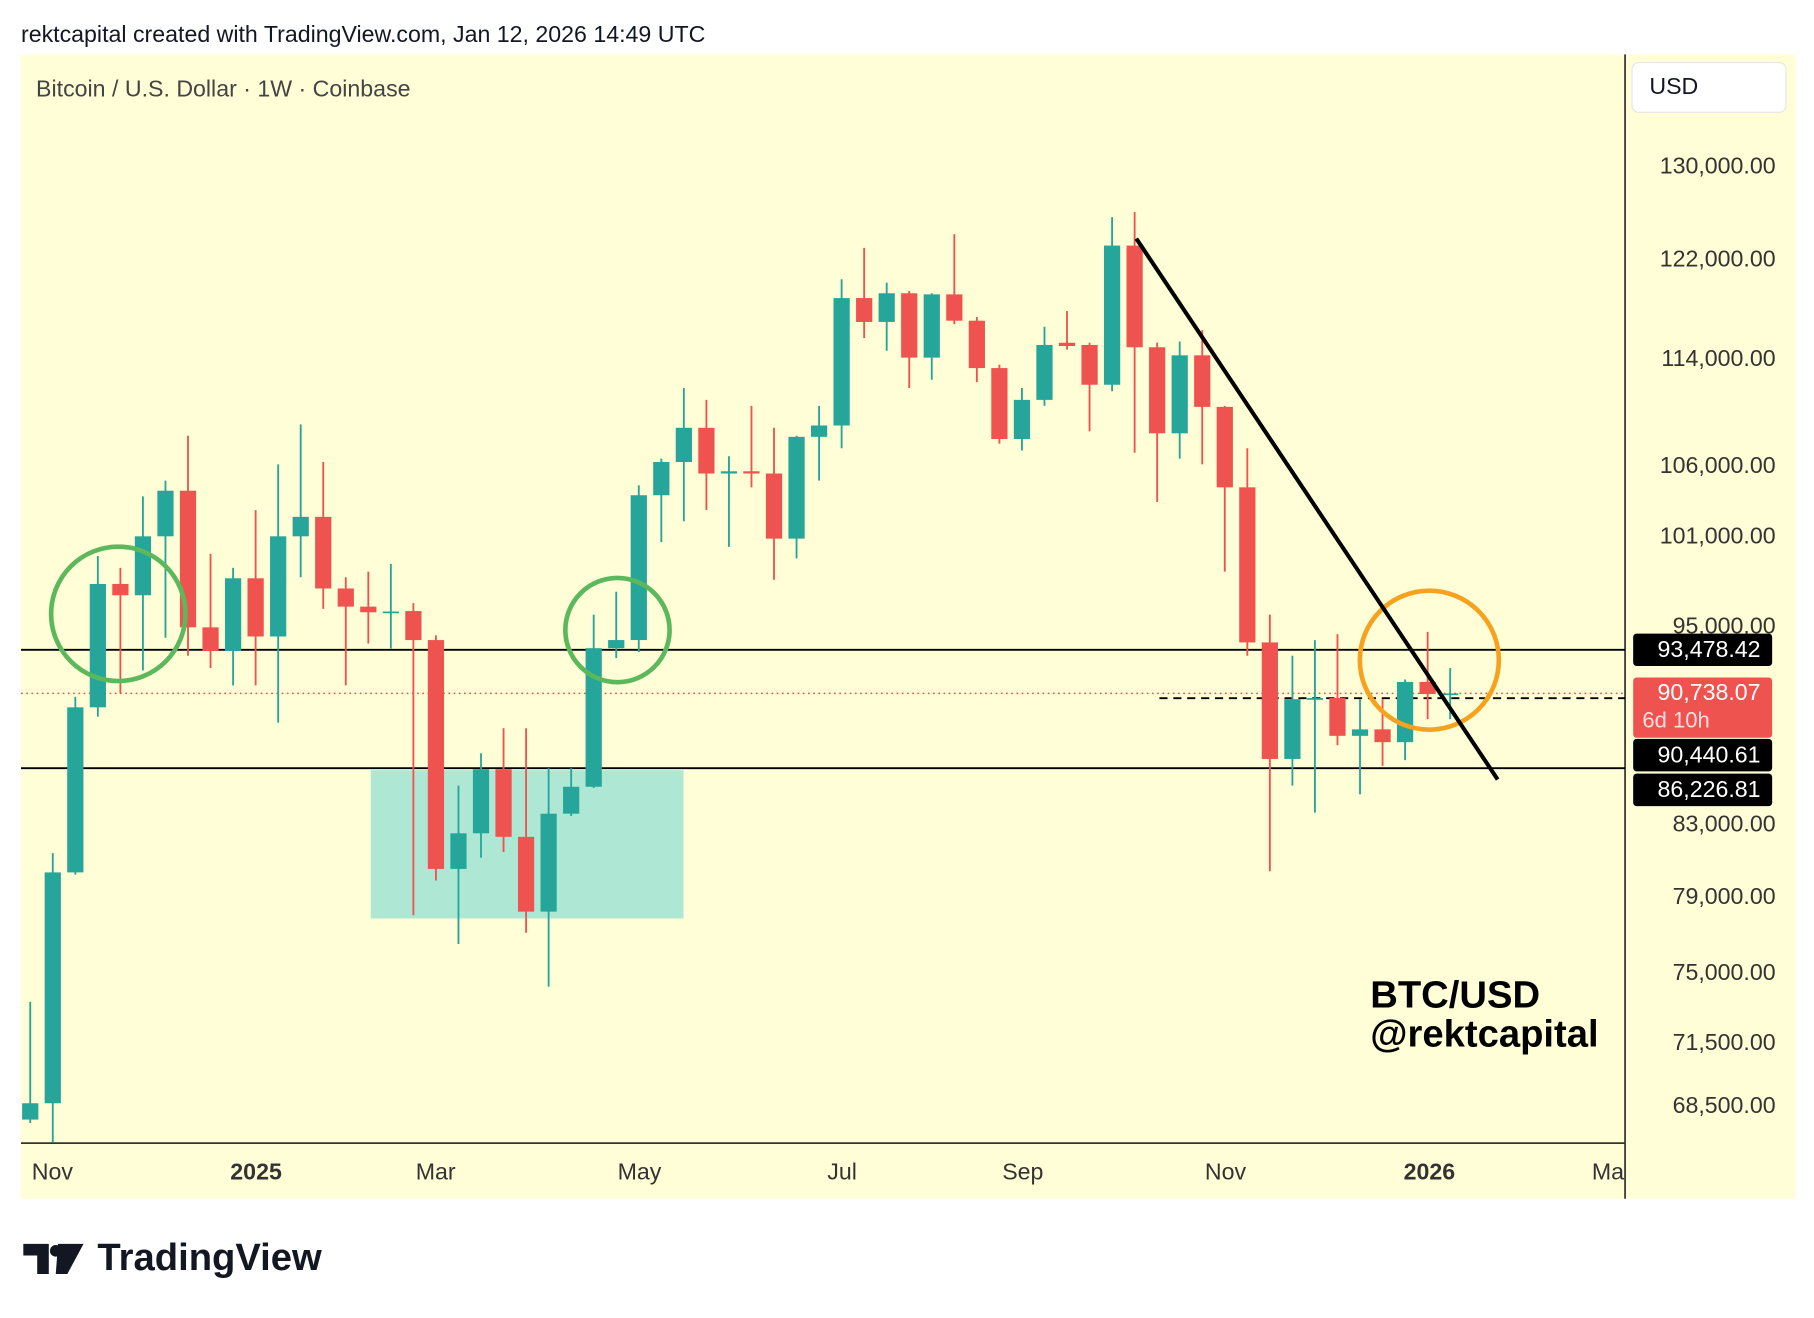  I want to click on x-tick-label: Sep, so click(1022, 1171).